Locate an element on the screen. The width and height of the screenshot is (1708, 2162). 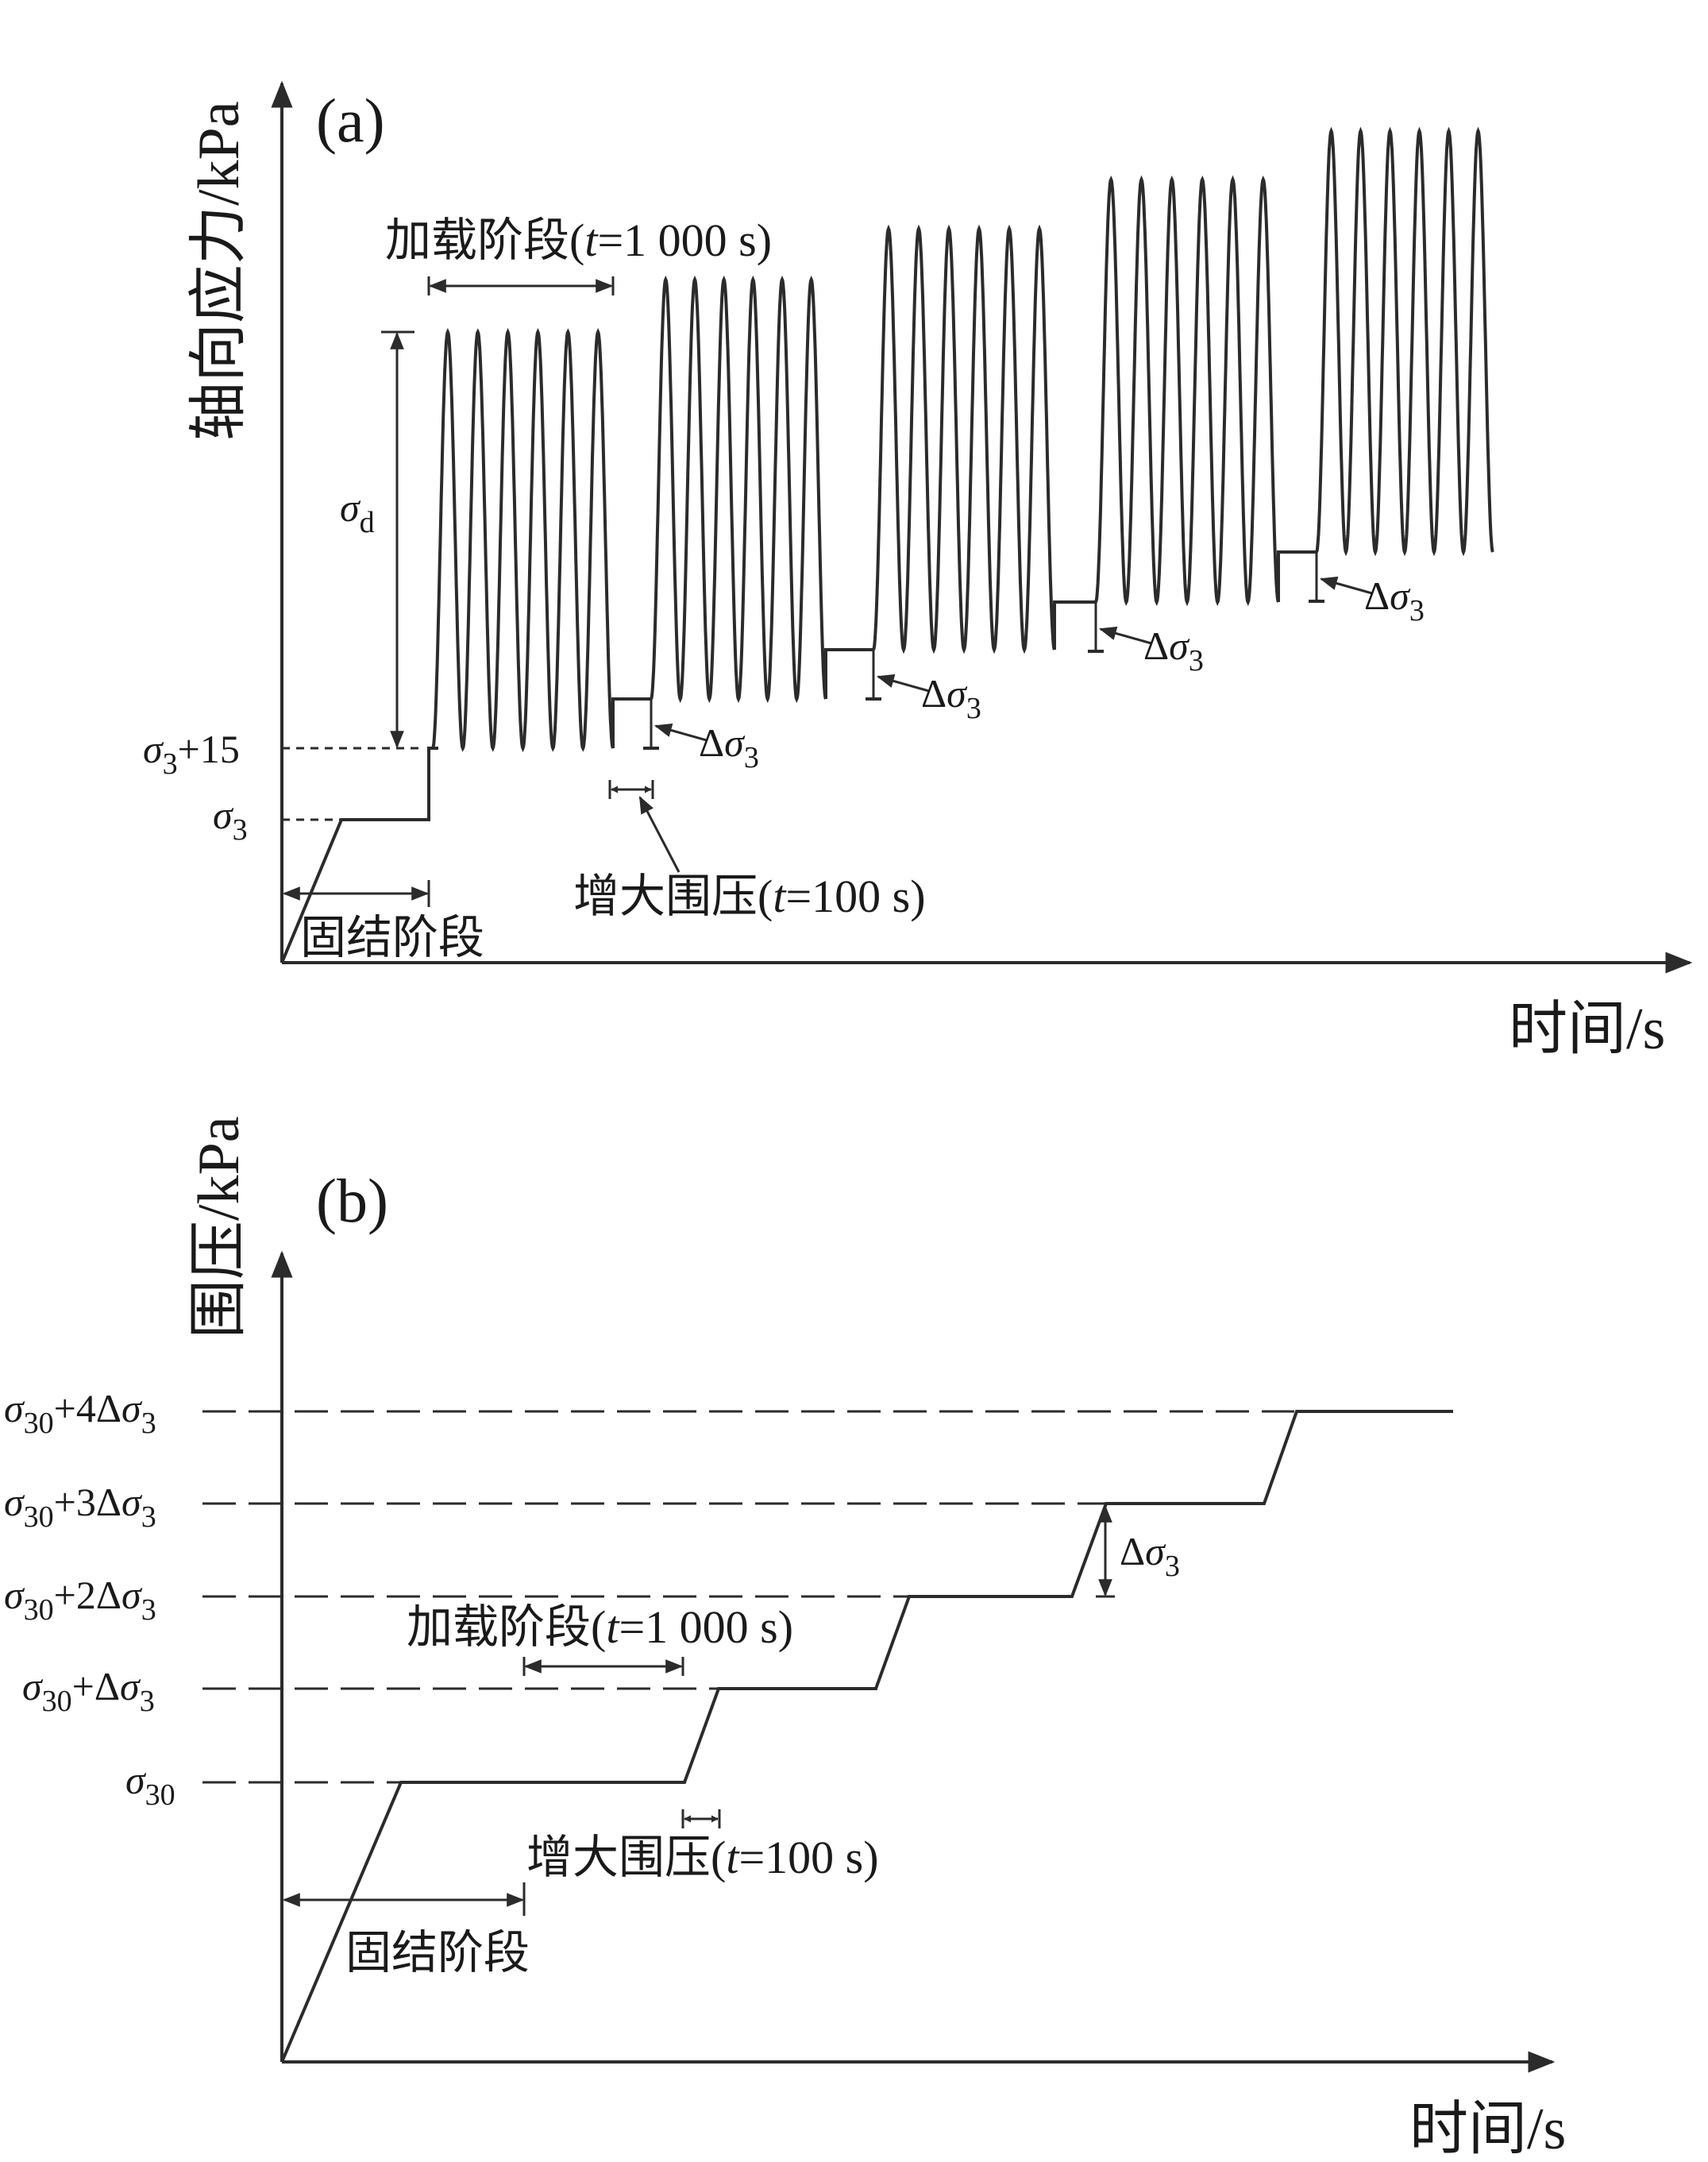
b-x-axis-title: 时间/s is located at coordinates (1488, 2129).